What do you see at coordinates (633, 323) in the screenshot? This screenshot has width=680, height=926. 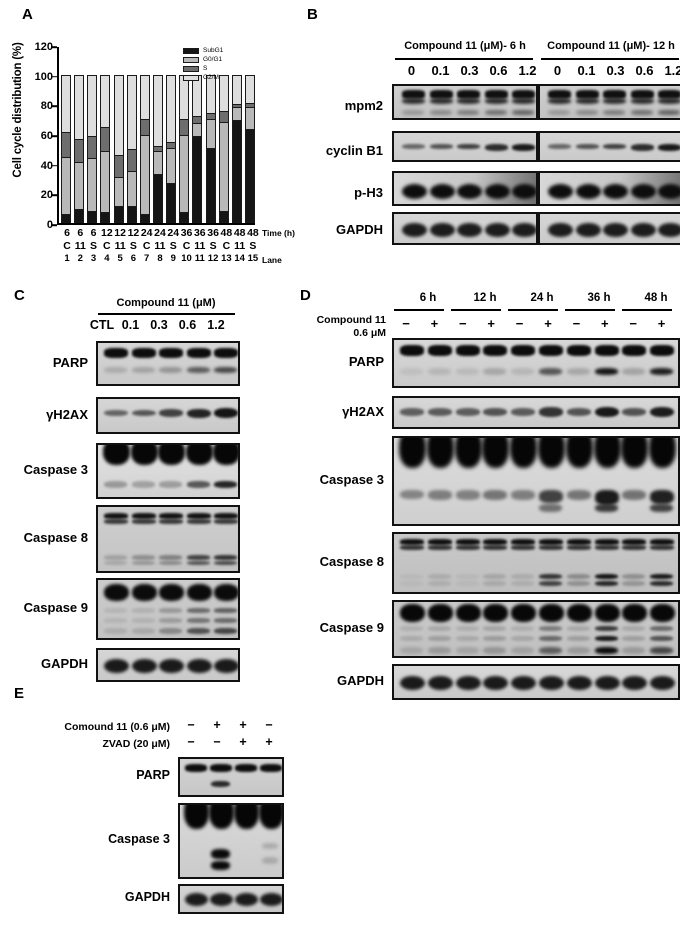 I see `panel-d-lane-symbol: −` at bounding box center [633, 323].